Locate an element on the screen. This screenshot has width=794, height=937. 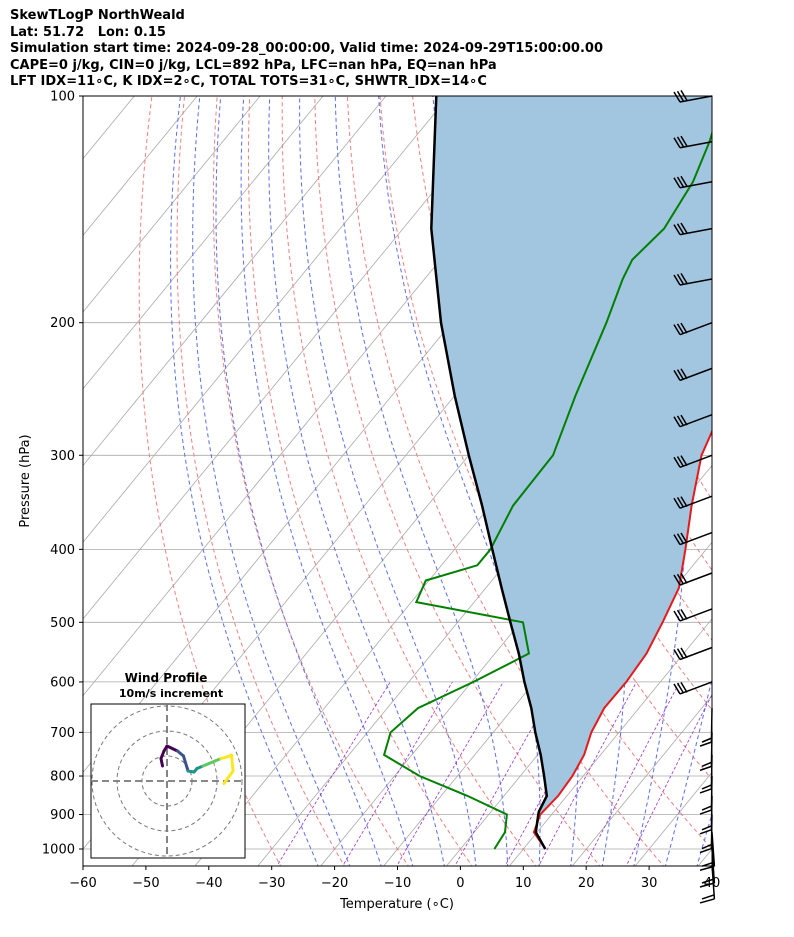
y-tick-label: 800 is located at coordinates (62, 777).